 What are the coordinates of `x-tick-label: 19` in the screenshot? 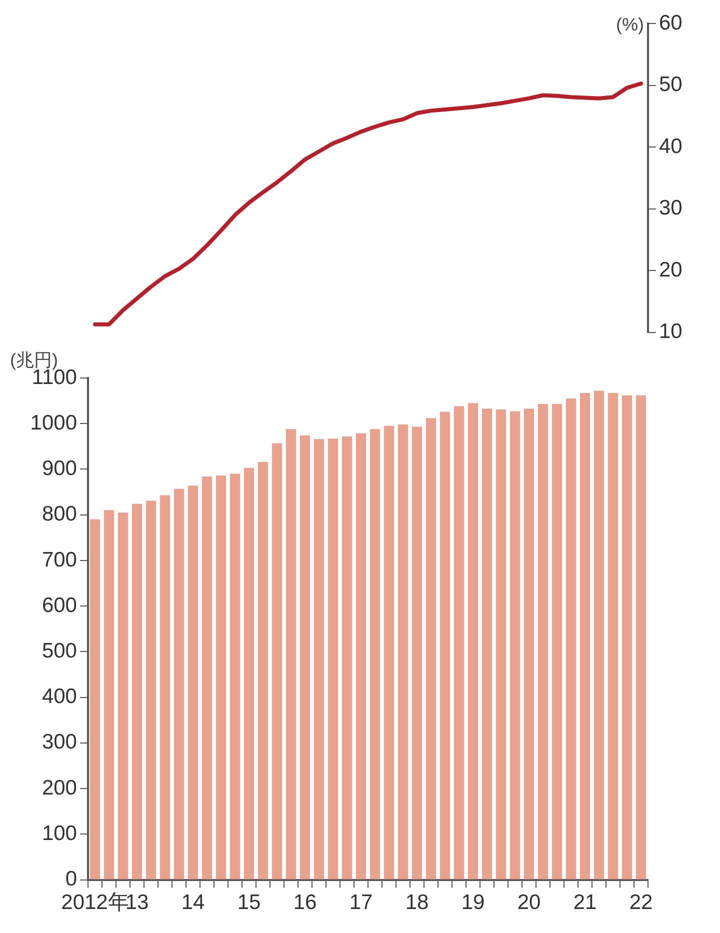 It's located at (473, 902).